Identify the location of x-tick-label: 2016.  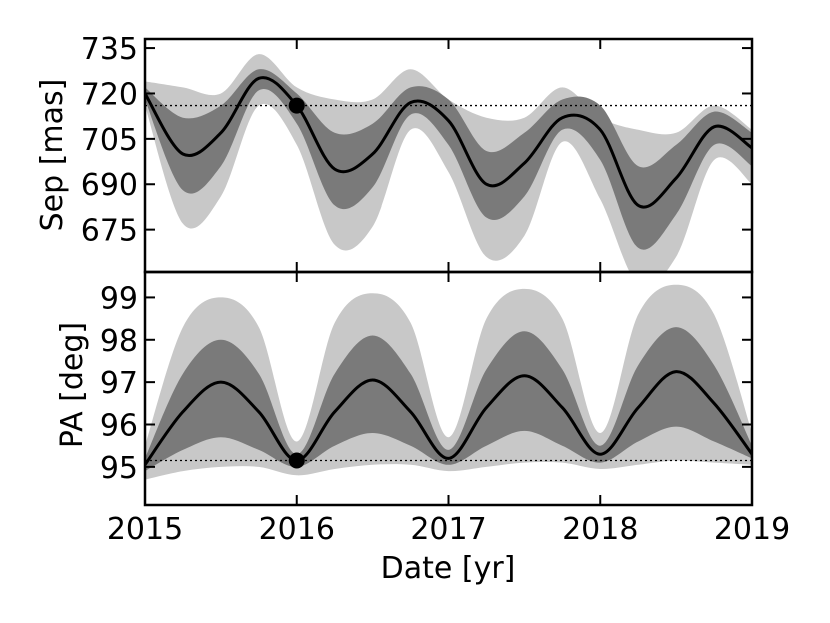
(297, 529).